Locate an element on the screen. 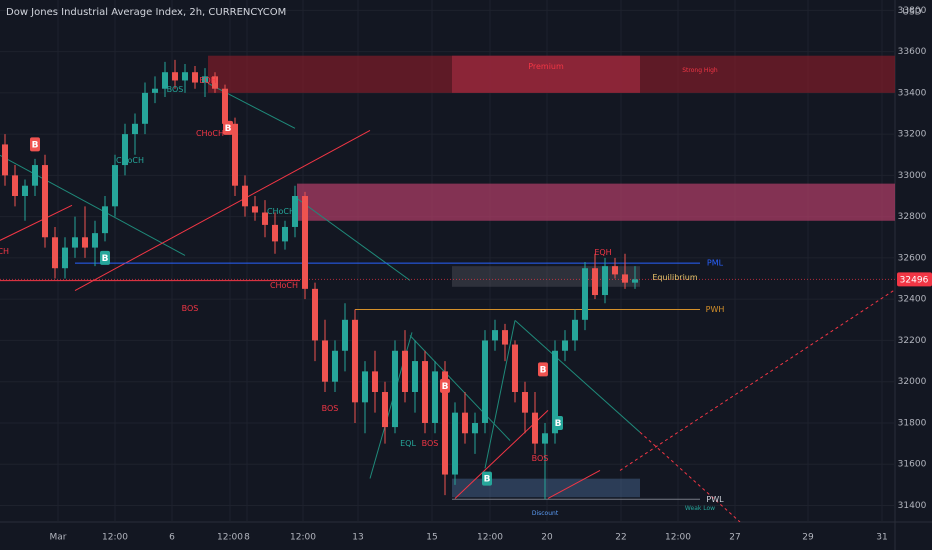 The image size is (932, 550). x-tick-label: 6 is located at coordinates (172, 538).